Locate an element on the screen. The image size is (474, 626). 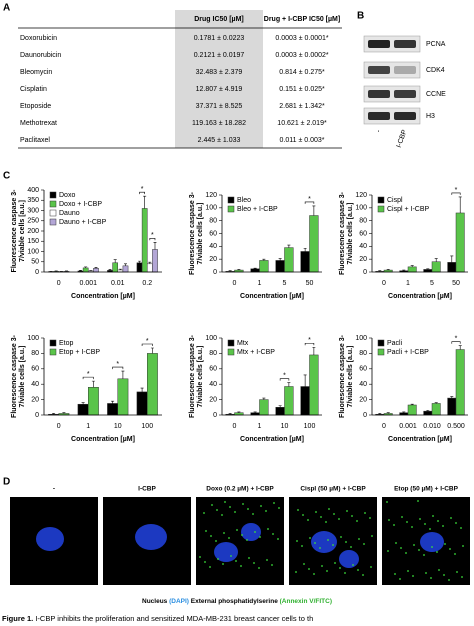
y-tick-label: 20 is located at coordinates (213, 259).